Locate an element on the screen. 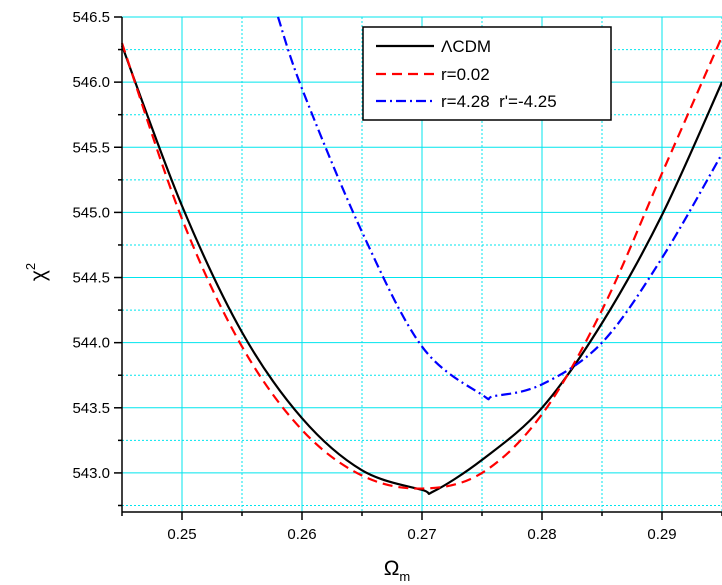 This screenshot has height=585, width=722. legend-box is located at coordinates (487, 73).